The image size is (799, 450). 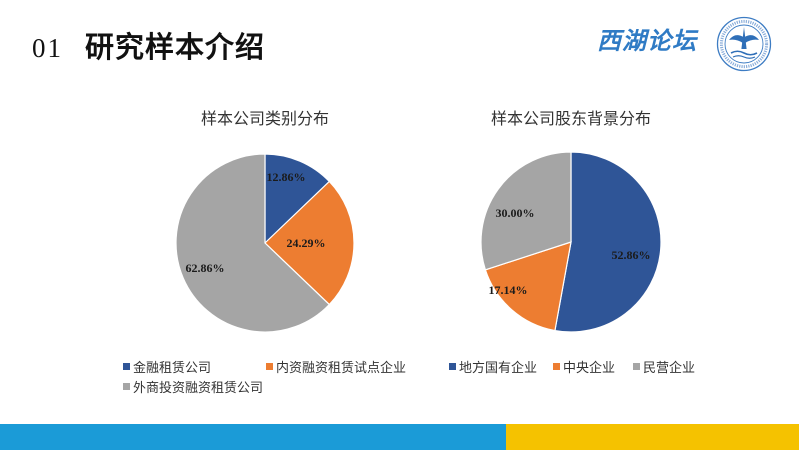 What do you see at coordinates (286, 177) in the screenshot?
I see `category-pie-data-label-1: 12.86%` at bounding box center [286, 177].